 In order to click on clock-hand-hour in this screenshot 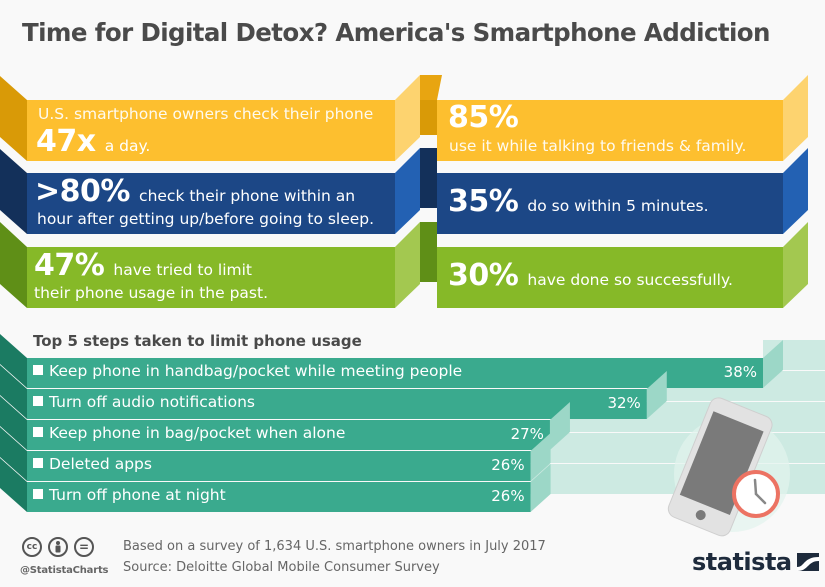, I will do `click(755, 487)`.